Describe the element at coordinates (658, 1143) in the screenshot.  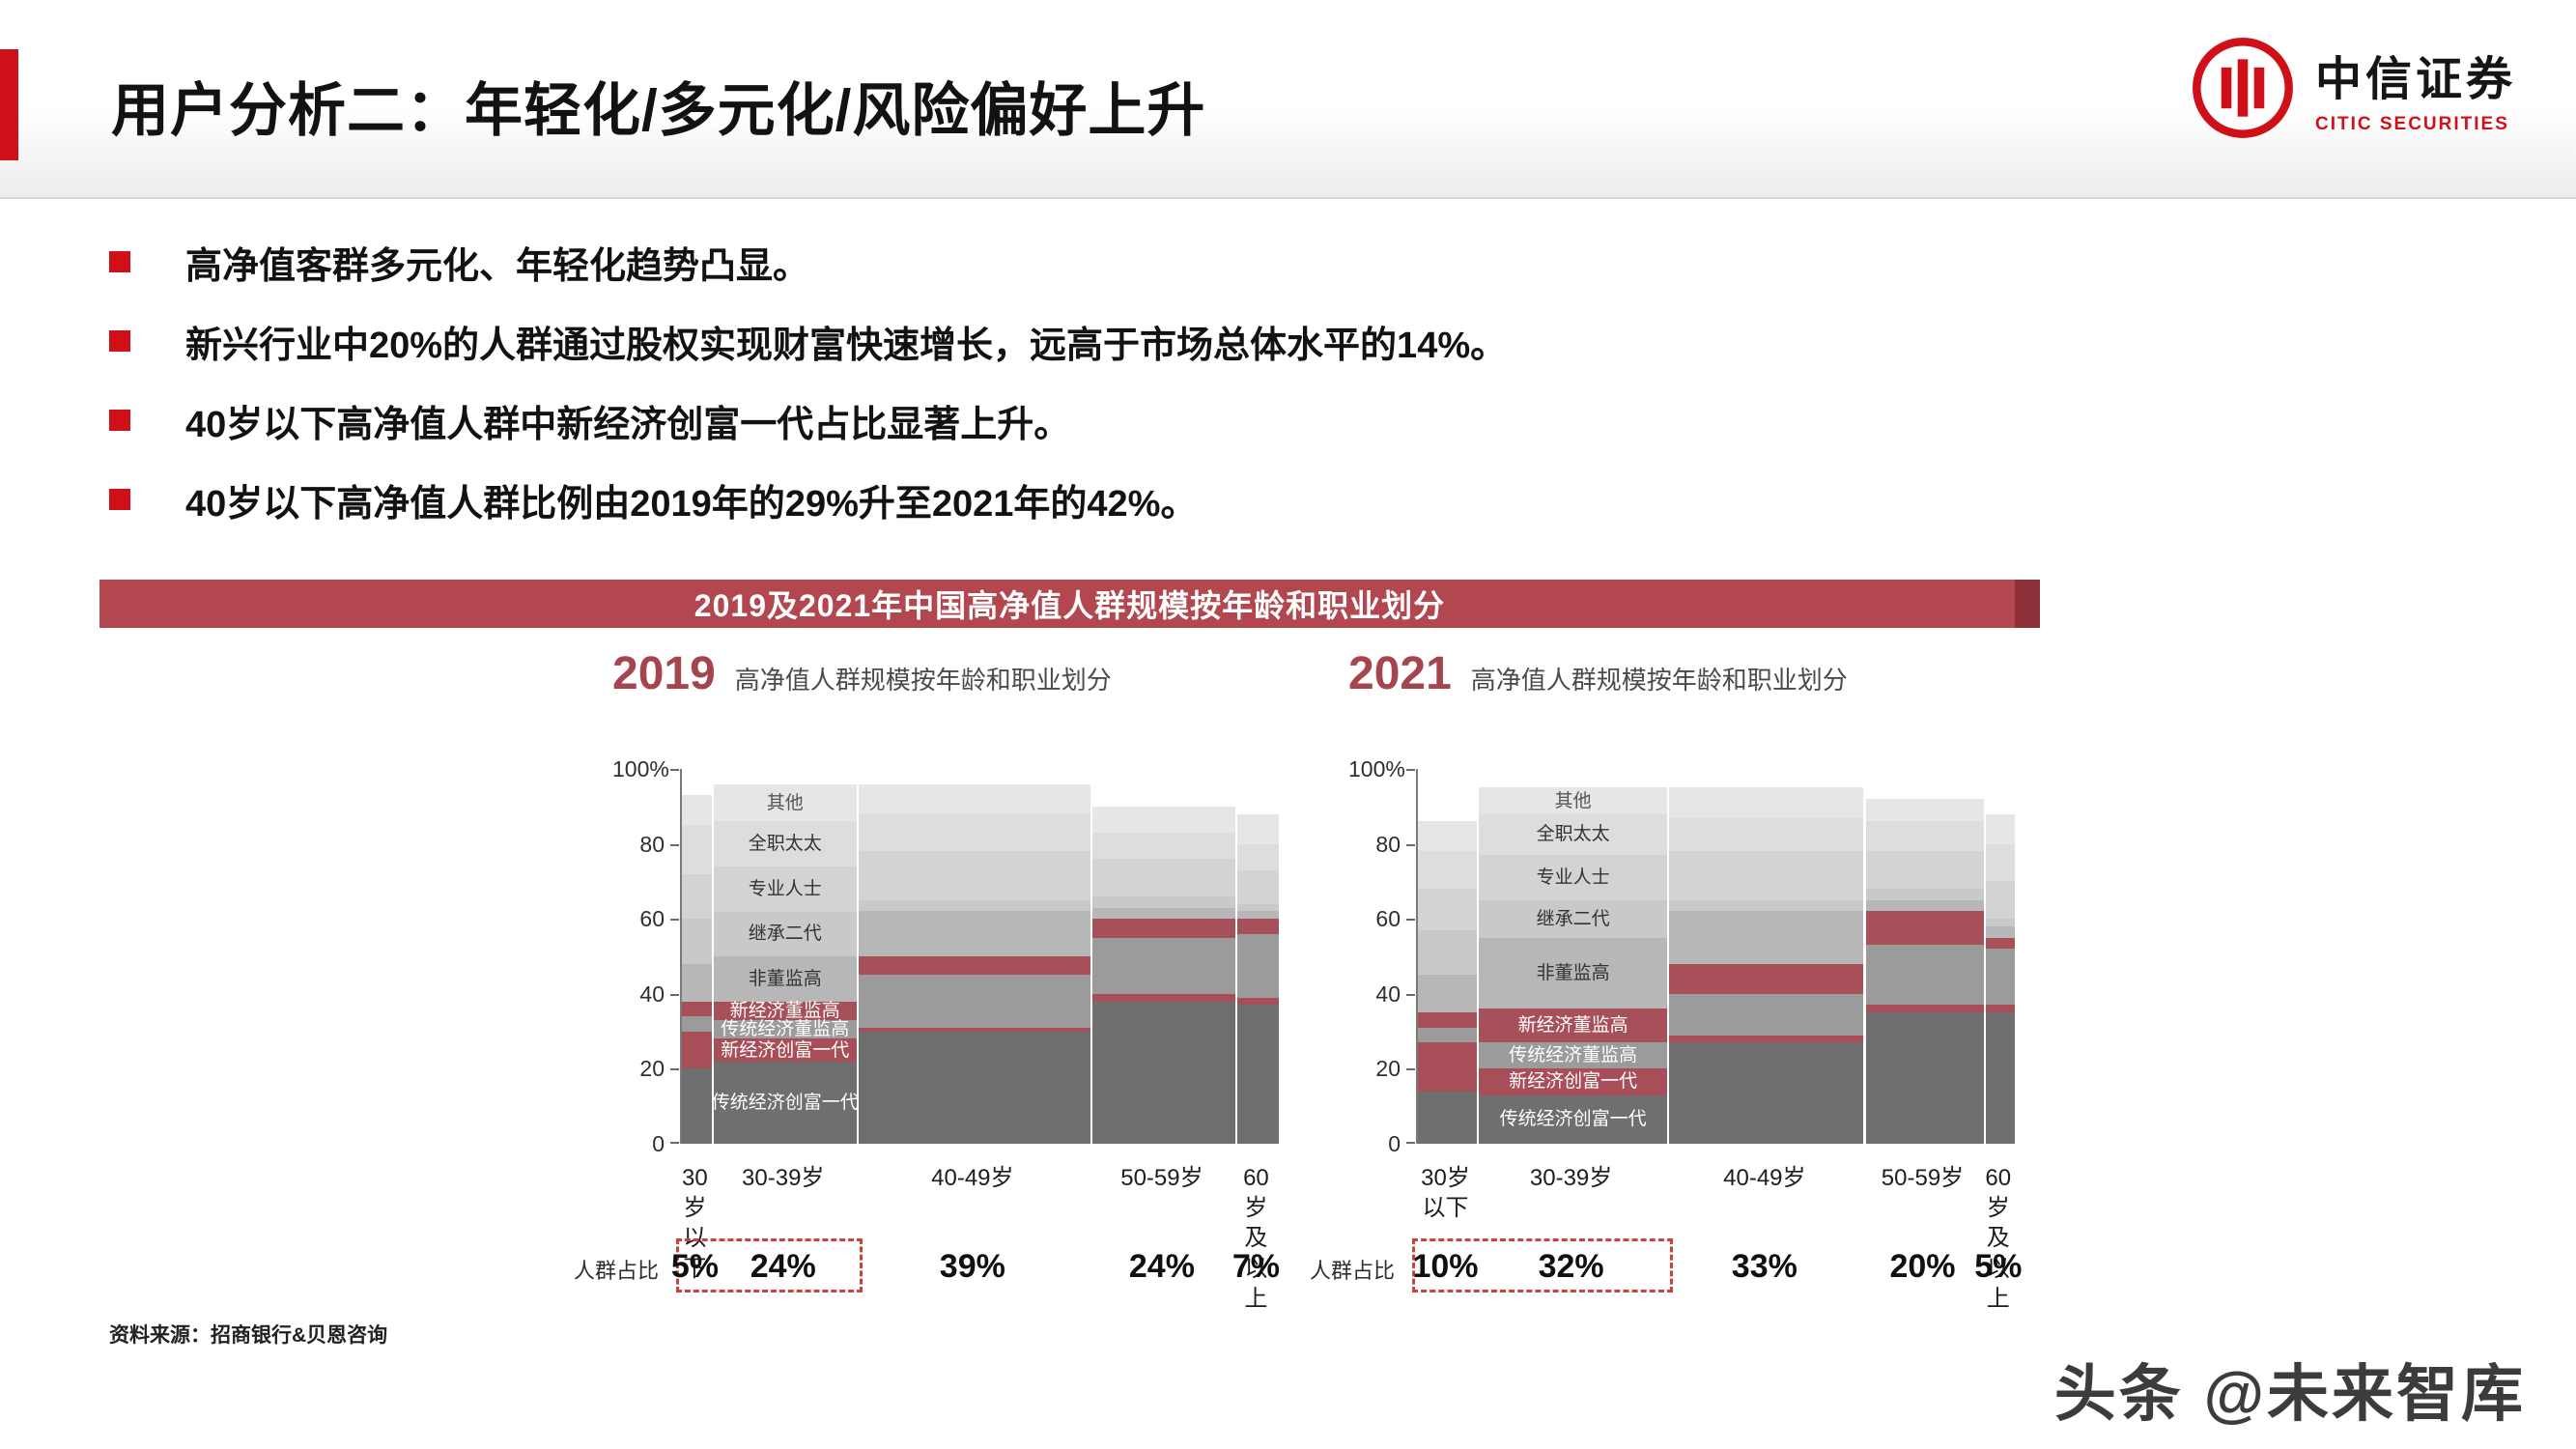
I see `y-axis-label: 0` at that location.